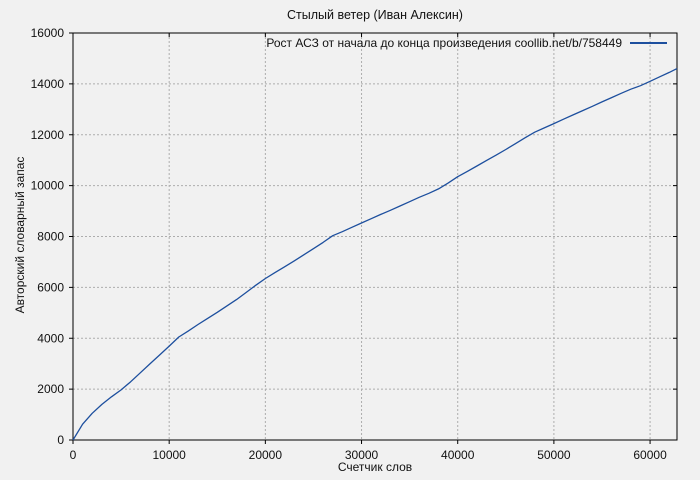 Image resolution: width=700 pixels, height=480 pixels. I want to click on x-tick-label: 20000, so click(266, 455).